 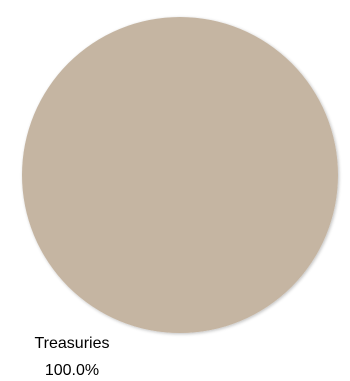 What do you see at coordinates (72, 343) in the screenshot?
I see `slice-label-treasuries: Treasuries` at bounding box center [72, 343].